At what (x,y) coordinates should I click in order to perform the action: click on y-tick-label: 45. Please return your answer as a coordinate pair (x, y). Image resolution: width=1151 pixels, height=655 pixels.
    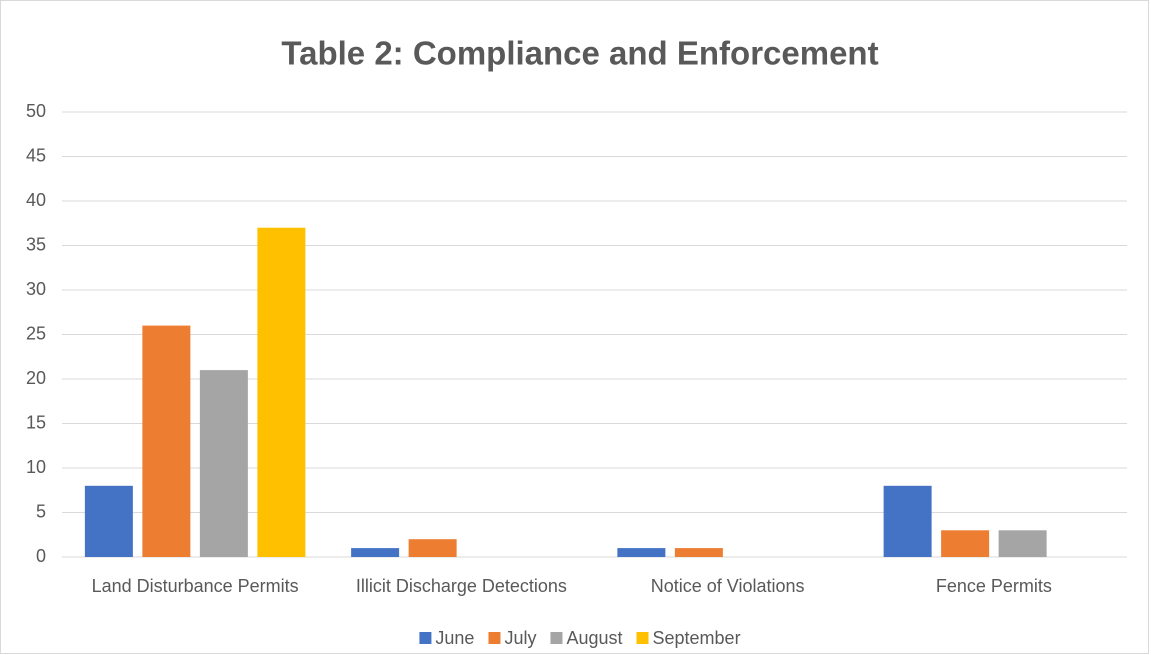
    Looking at the image, I should click on (36, 155).